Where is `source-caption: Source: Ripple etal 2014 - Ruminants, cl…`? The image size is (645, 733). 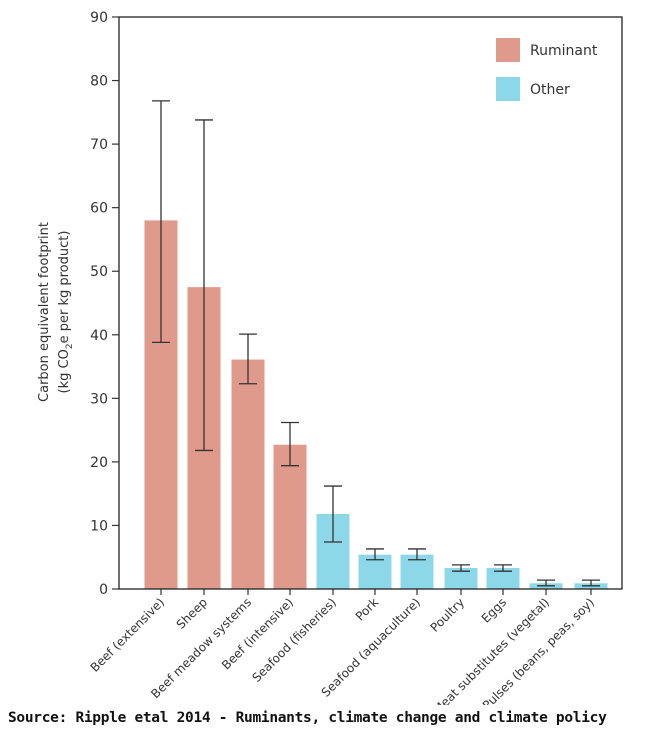
source-caption: Source: Ripple etal 2014 - Ruminants, cl… is located at coordinates (307, 718).